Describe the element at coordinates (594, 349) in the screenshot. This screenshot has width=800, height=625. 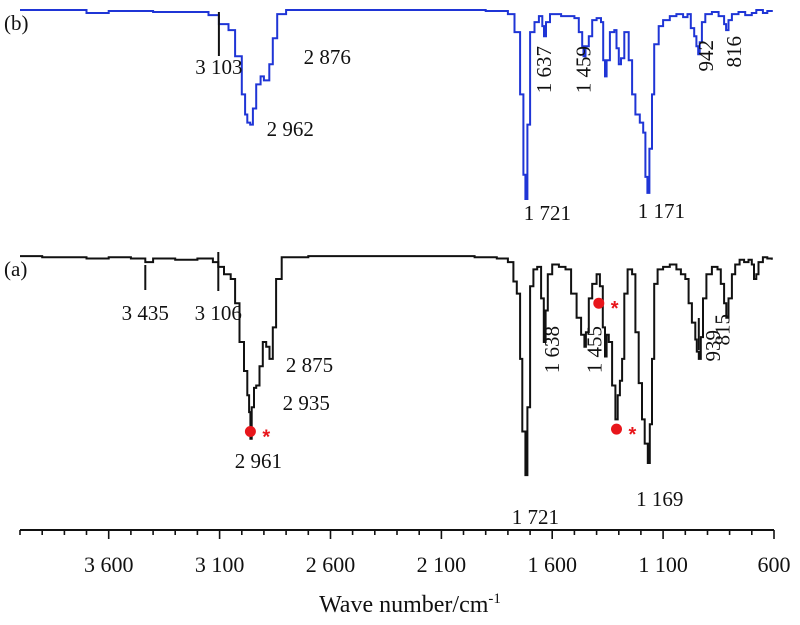
I see `peak-label-a-1455: 1 455` at that location.